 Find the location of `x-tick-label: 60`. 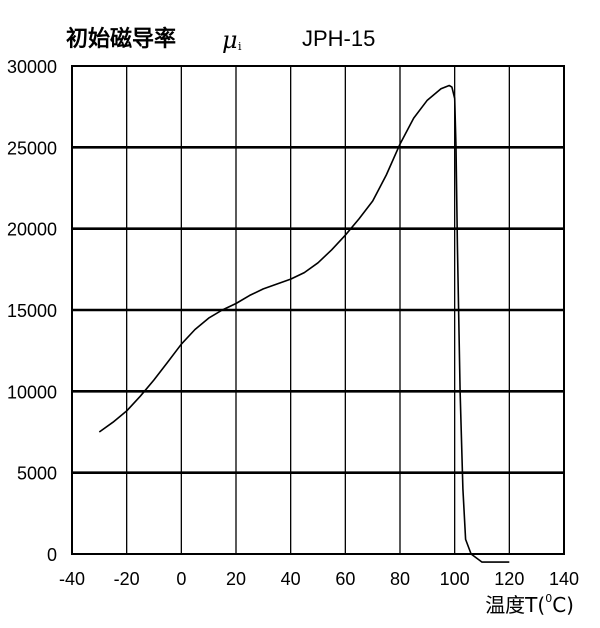

x-tick-label: 60 is located at coordinates (345, 579).